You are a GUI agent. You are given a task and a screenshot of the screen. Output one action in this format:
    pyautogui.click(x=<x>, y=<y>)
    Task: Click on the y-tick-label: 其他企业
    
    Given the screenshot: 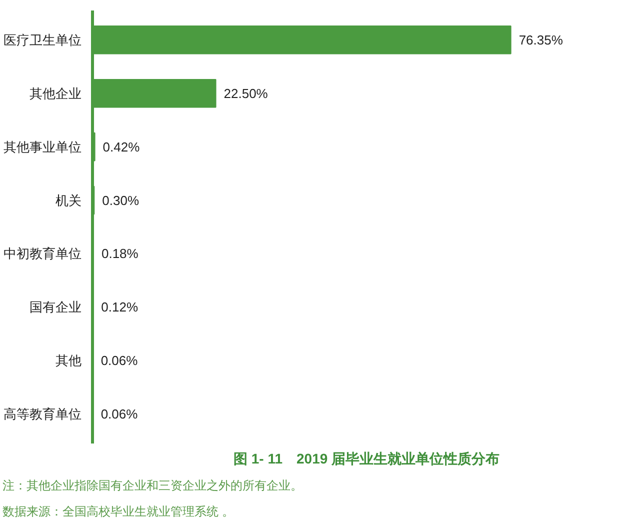 What is the action you would take?
    pyautogui.click(x=56, y=93)
    